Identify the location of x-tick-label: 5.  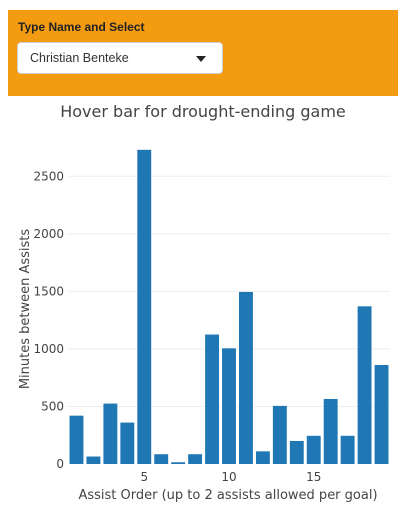
(144, 477).